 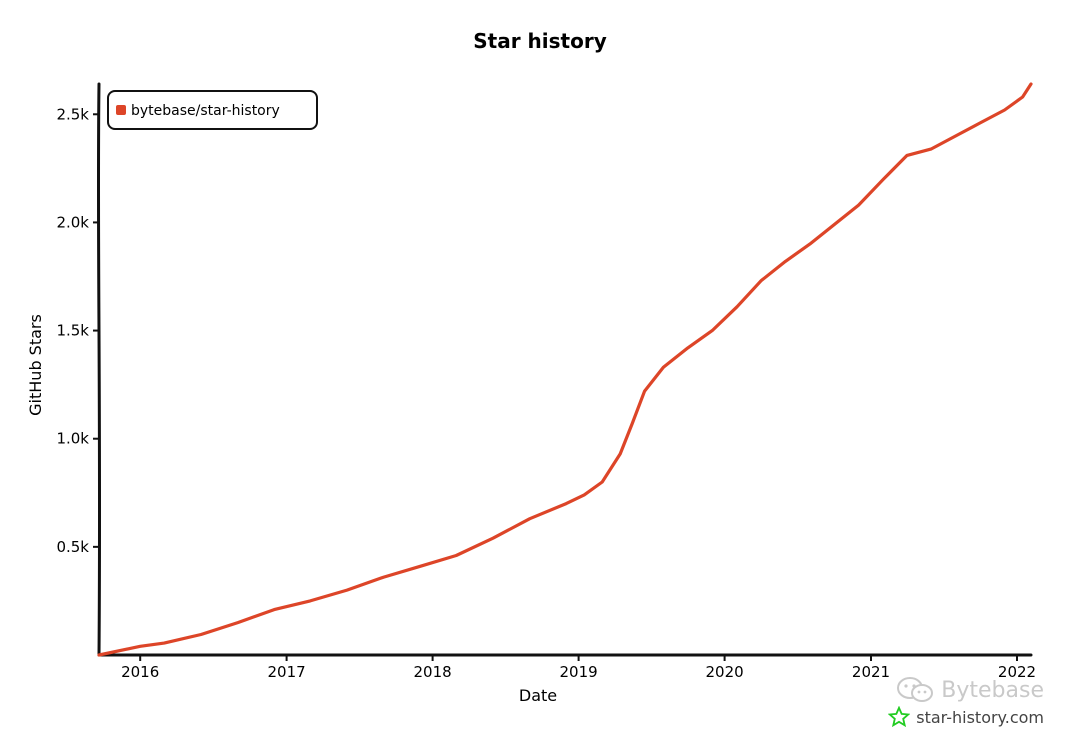 What do you see at coordinates (899, 717) in the screenshot?
I see `star-outline-icon` at bounding box center [899, 717].